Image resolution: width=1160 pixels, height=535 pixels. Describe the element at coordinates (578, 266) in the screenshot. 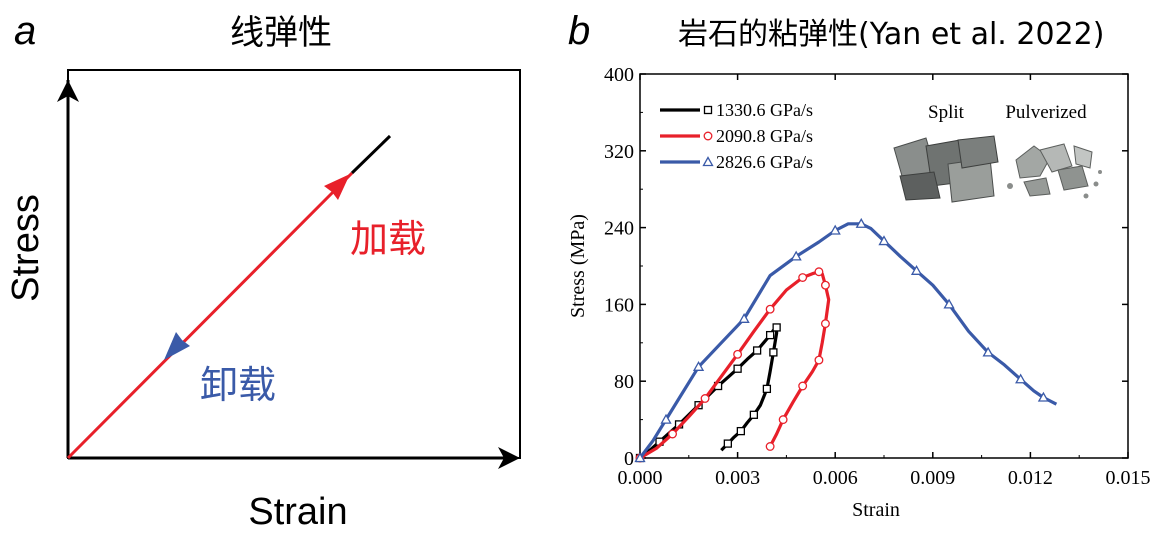

I see `panel-b-ylabel: Stress (MPa)` at that location.